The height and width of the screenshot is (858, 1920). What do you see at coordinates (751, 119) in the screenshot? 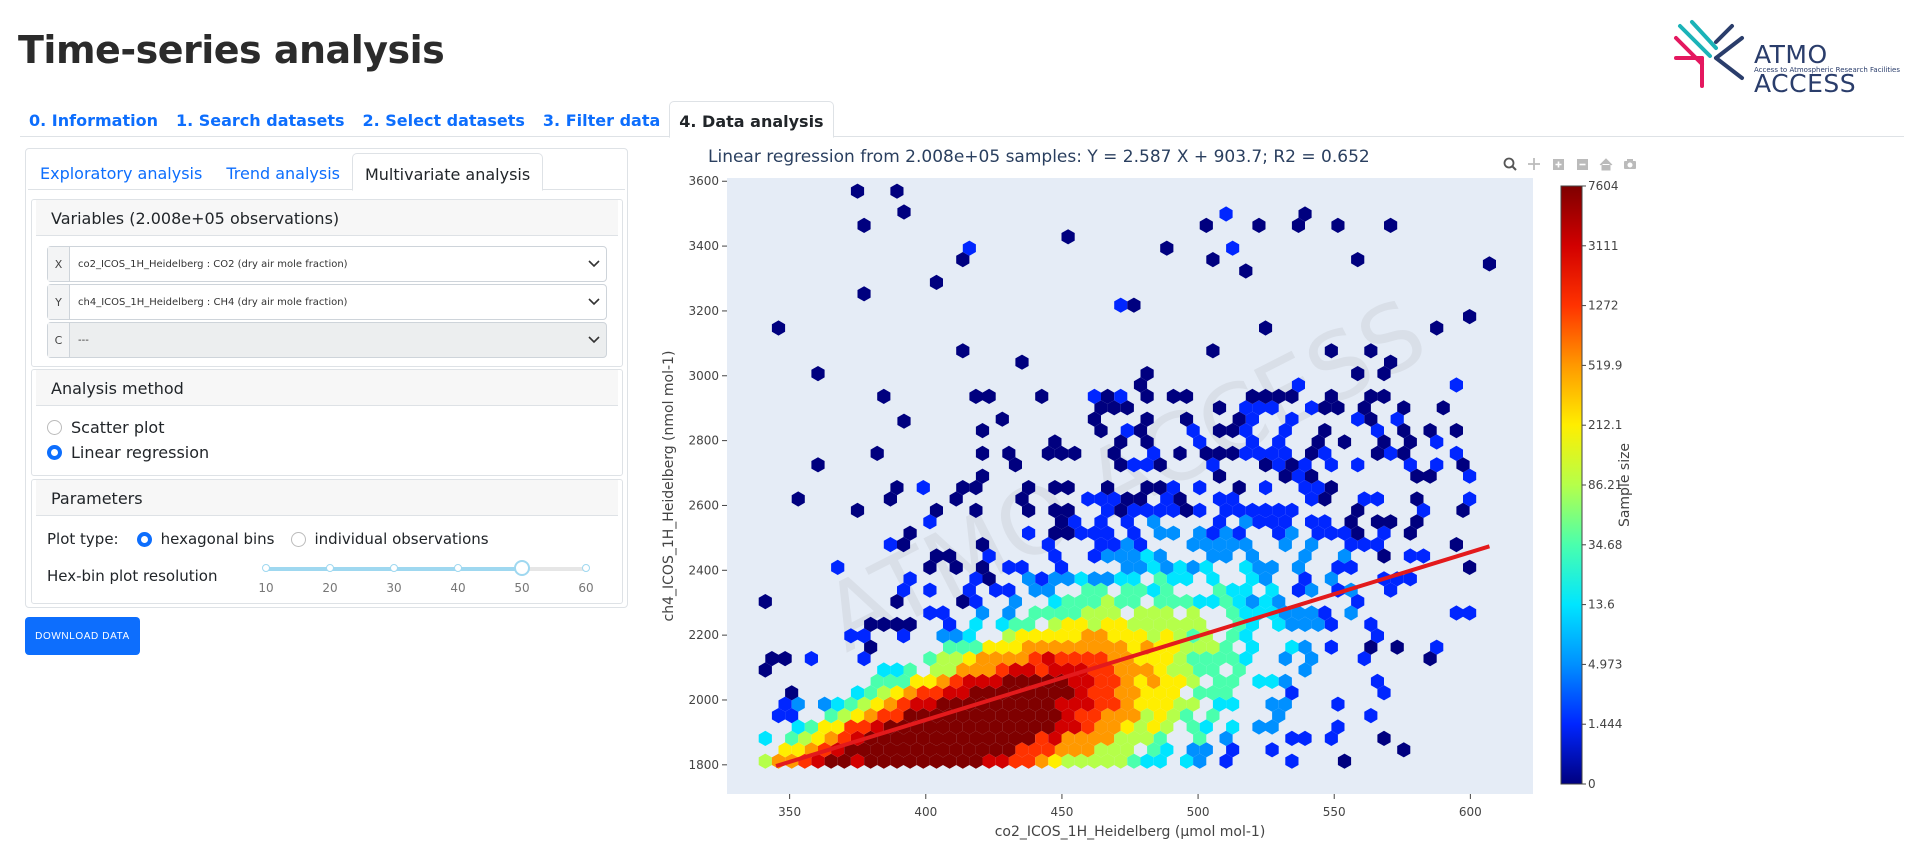
I see `tab-data-analysis: 4. Data analysis` at bounding box center [751, 119].